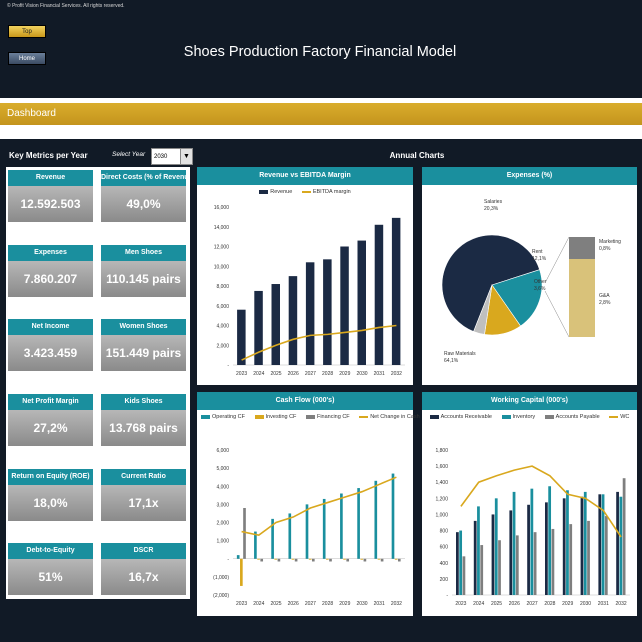  What do you see at coordinates (50, 279) in the screenshot?
I see `metric-value: 7.860.207` at bounding box center [50, 279].